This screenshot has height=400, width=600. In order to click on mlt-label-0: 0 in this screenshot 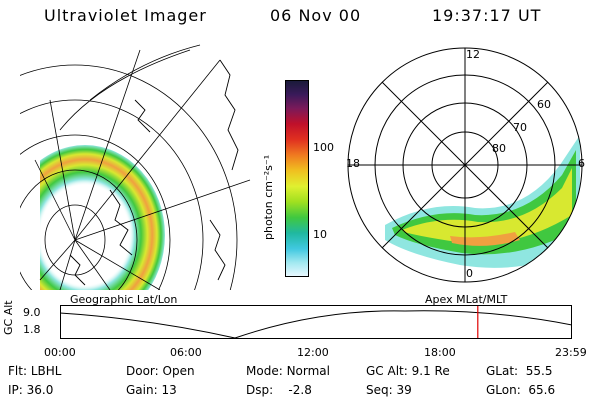, I will do `click(469, 273)`.